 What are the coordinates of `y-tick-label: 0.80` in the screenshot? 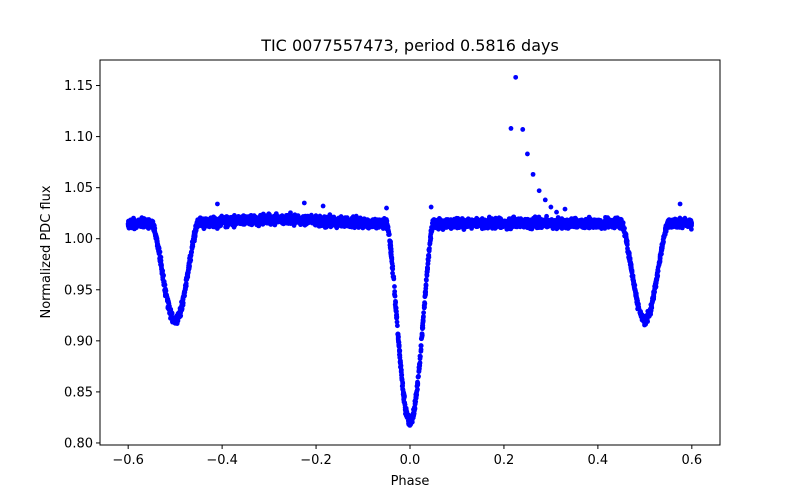 It's located at (78, 443).